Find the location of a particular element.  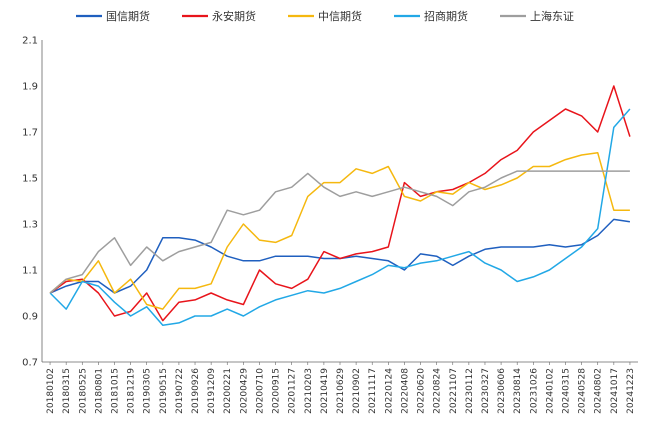

x-tick-label: 20240102 is located at coordinates (550, 391).